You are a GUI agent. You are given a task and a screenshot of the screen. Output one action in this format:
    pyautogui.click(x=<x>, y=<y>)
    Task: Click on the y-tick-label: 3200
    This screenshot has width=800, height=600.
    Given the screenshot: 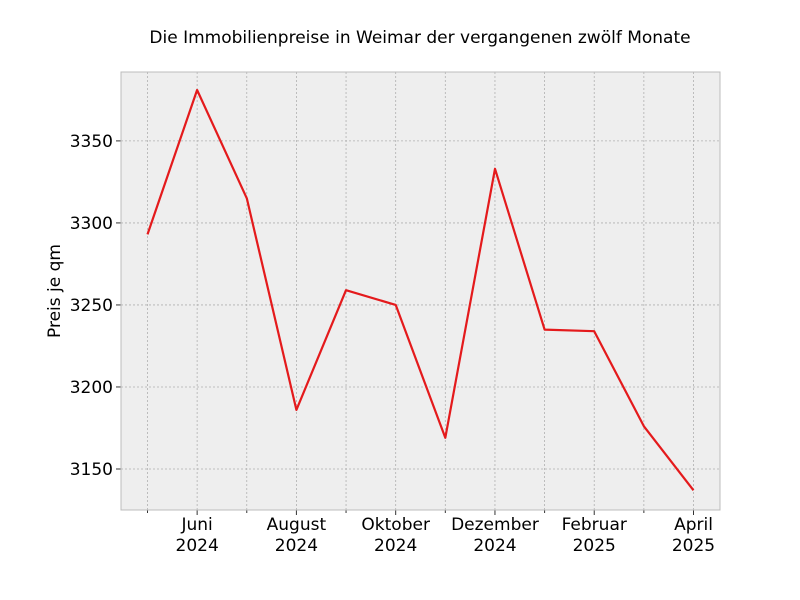 What is the action you would take?
    pyautogui.click(x=91, y=388)
    